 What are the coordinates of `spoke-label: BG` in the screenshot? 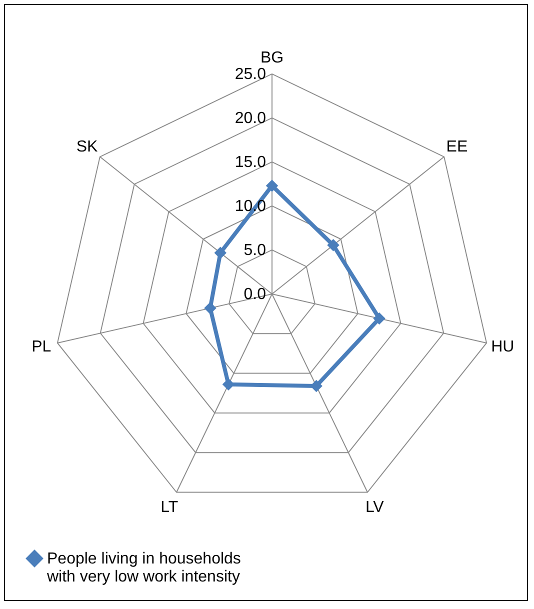 It's located at (272, 57).